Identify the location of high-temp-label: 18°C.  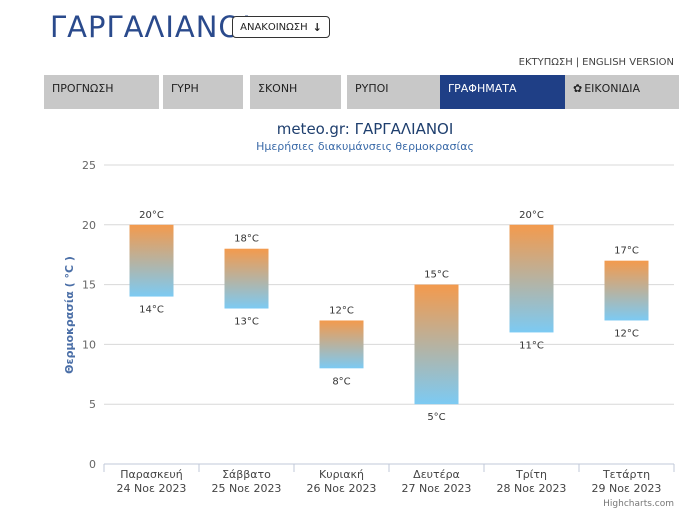
(246, 239).